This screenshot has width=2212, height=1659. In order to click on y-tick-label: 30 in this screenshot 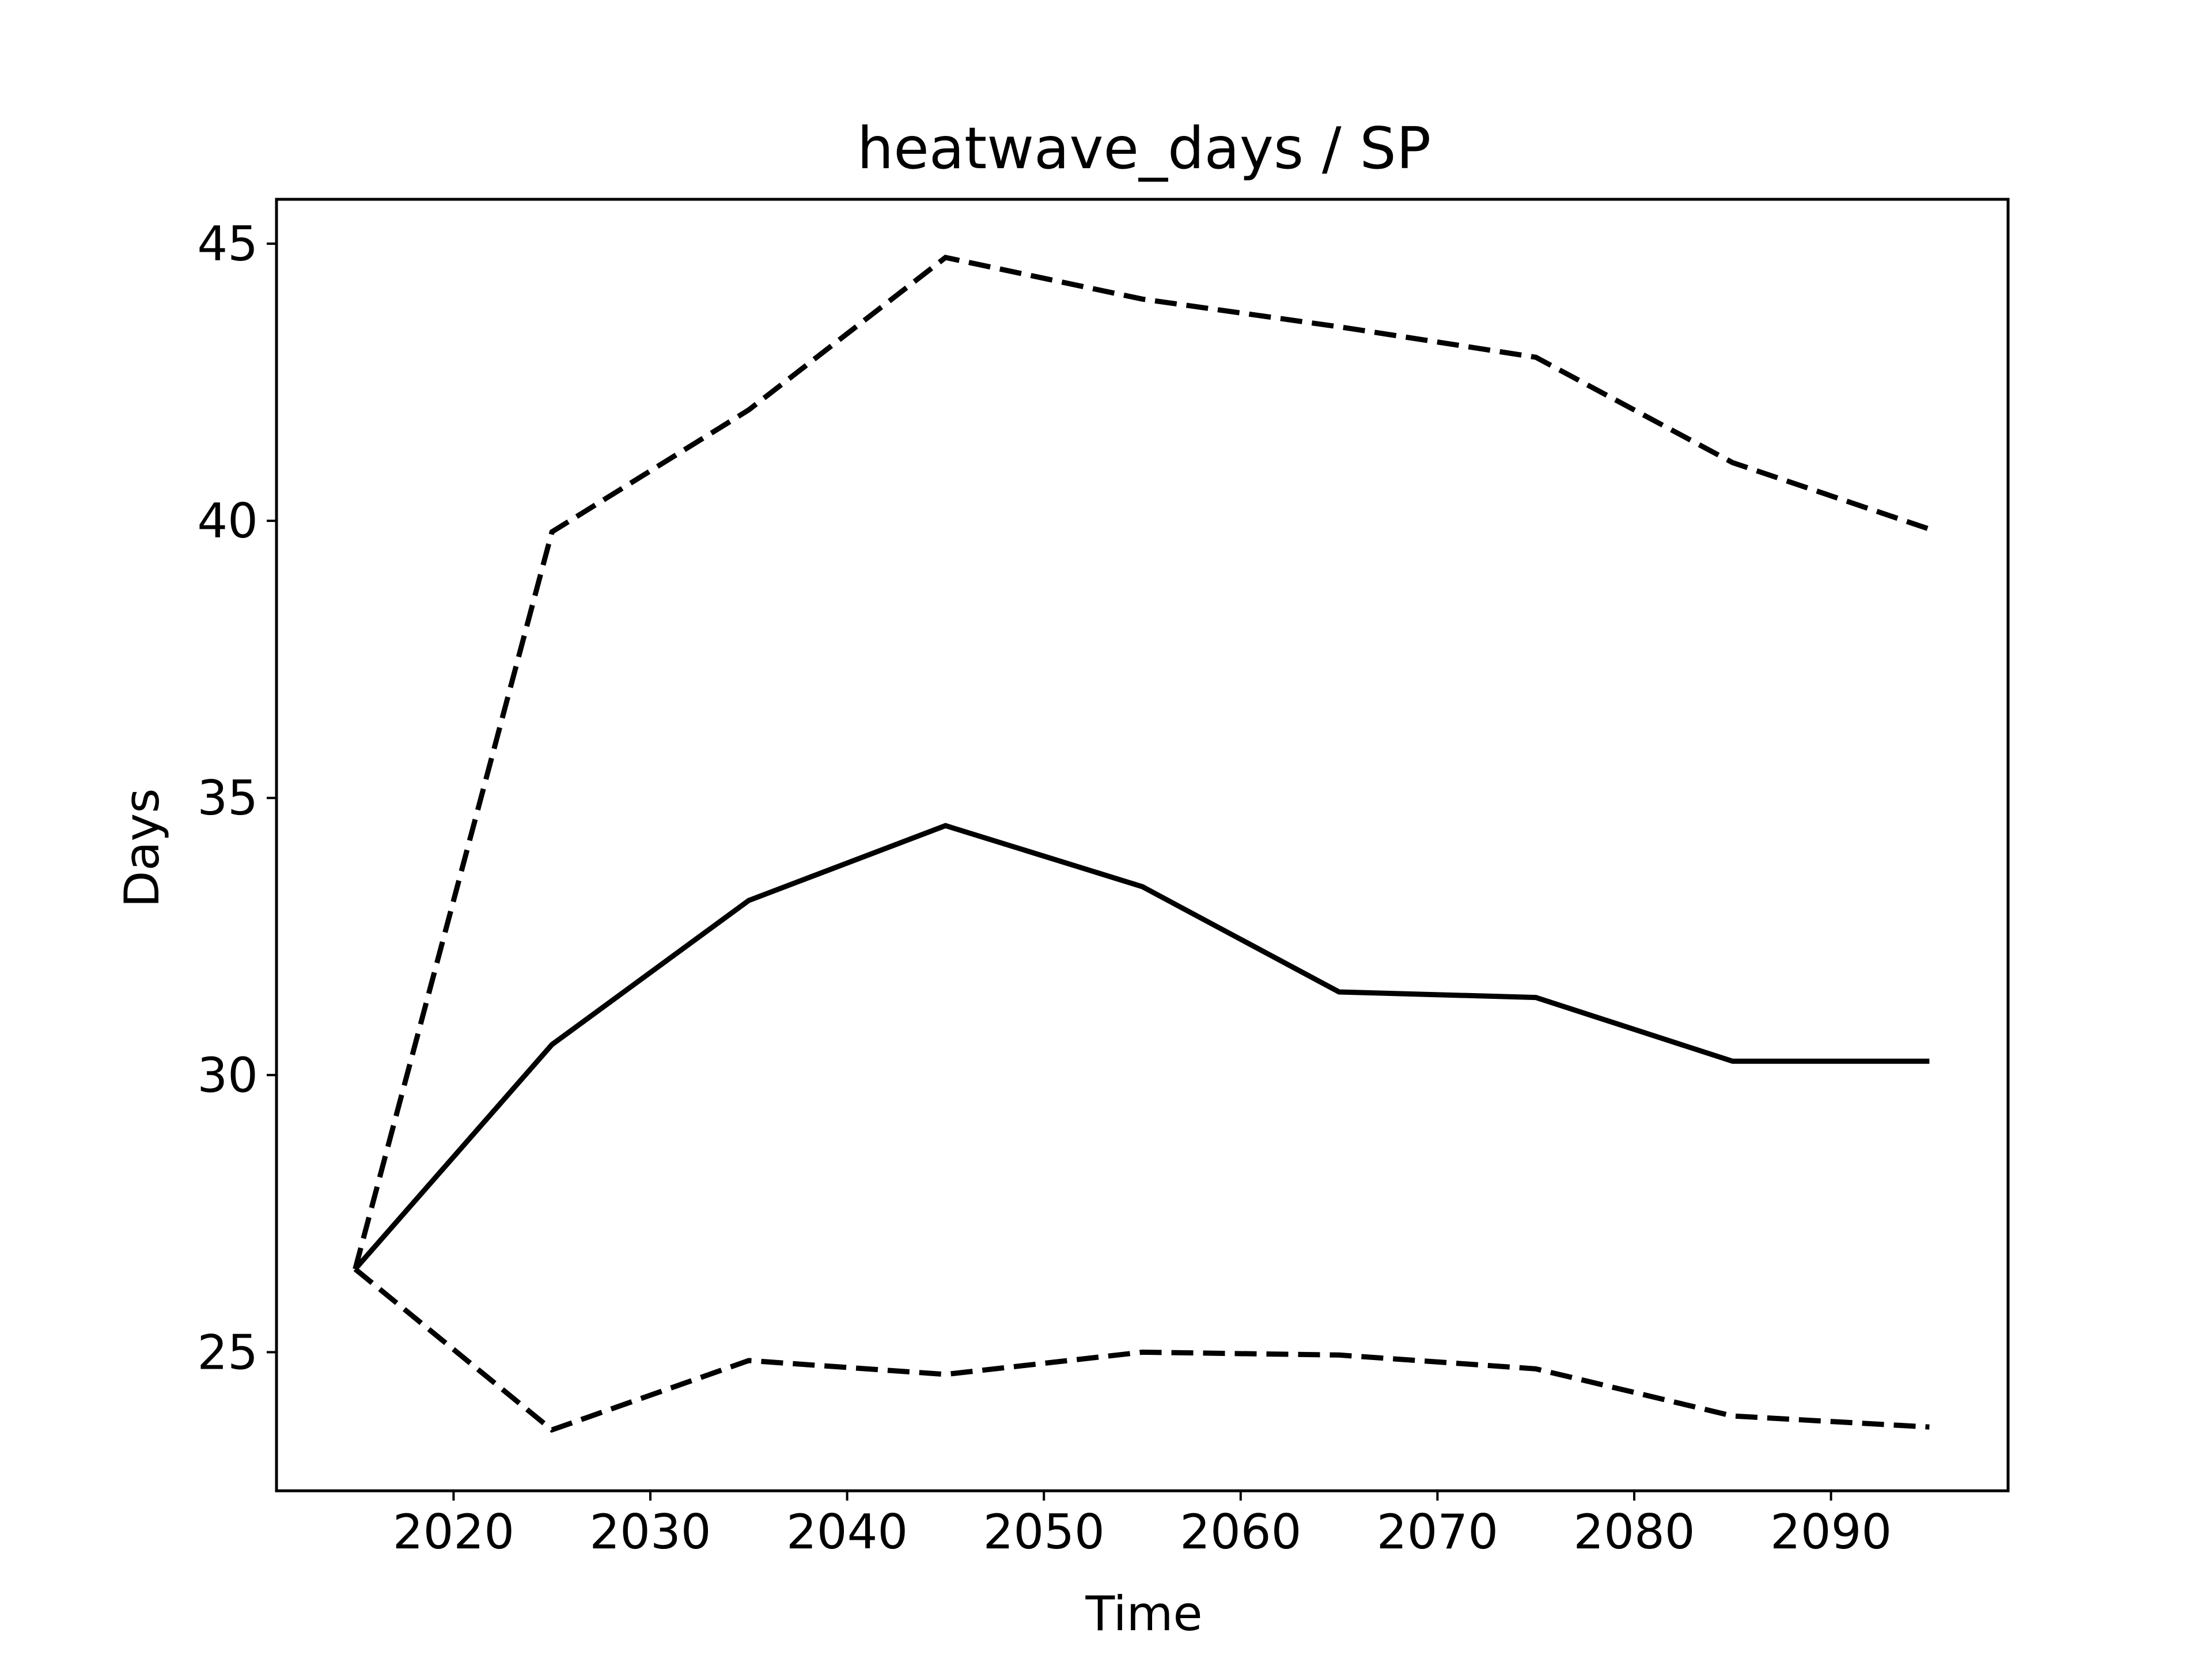, I will do `click(227, 1075)`.